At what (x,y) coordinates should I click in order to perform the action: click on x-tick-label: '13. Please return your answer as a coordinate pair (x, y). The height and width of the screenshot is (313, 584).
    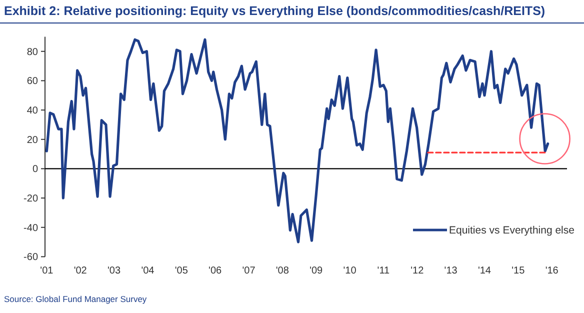
    Looking at the image, I should click on (451, 271).